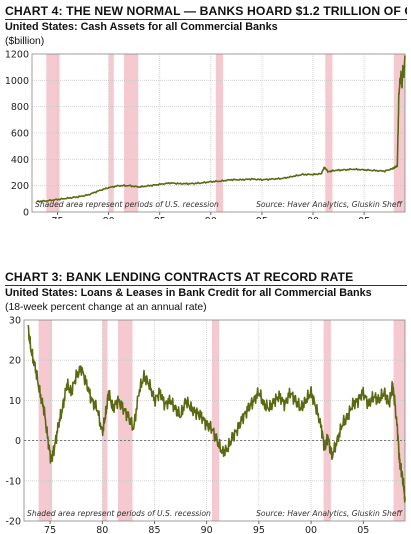 Image resolution: width=411 pixels, height=534 pixels. Describe the element at coordinates (20, 107) in the screenshot. I see `y-tick-label: 800` at that location.